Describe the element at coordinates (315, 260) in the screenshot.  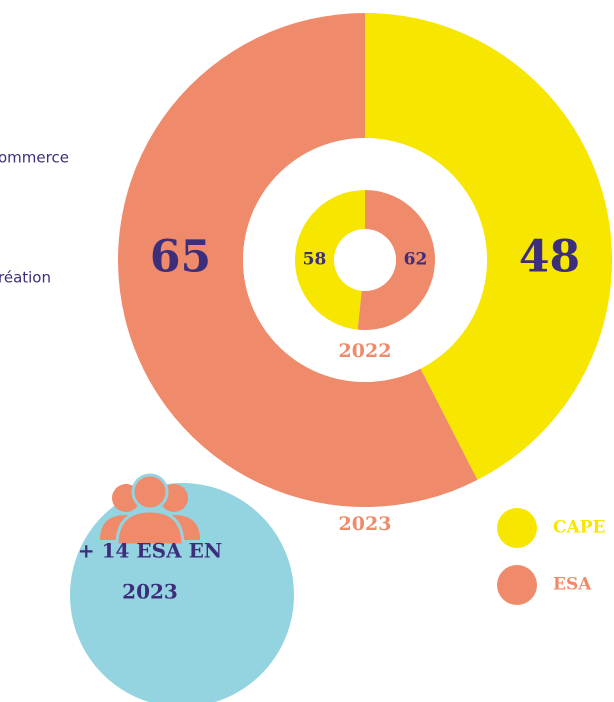
I see `value-label: 58` at that location.